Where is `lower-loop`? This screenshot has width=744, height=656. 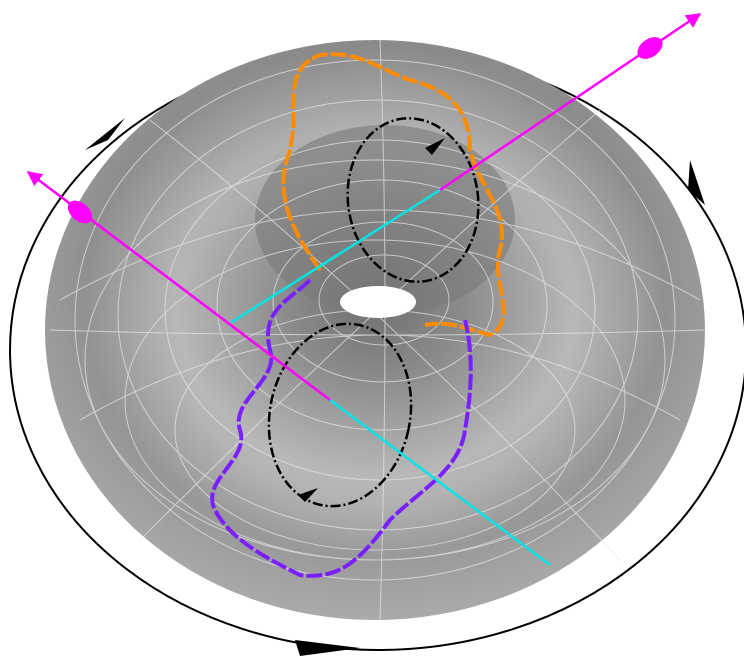 lower-loop is located at coordinates (340, 415).